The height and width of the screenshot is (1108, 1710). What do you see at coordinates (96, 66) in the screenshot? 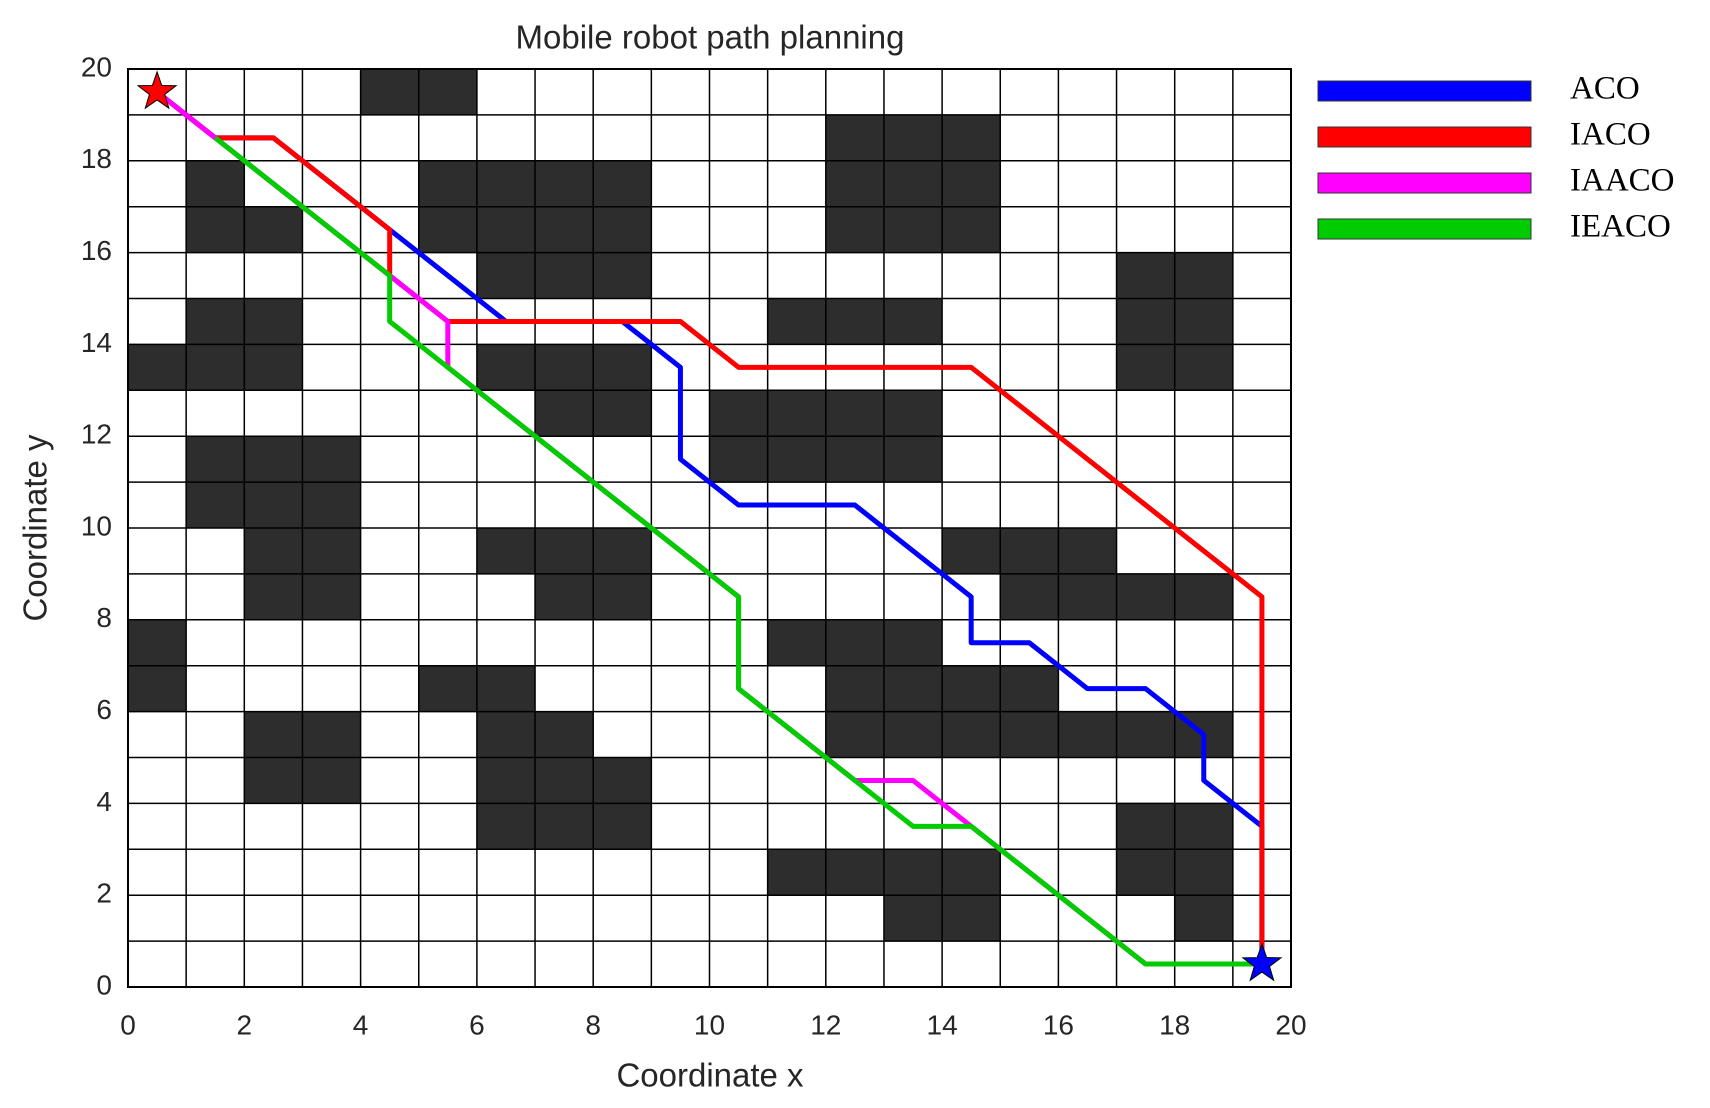
I see `y-tick-label: 20` at bounding box center [96, 66].